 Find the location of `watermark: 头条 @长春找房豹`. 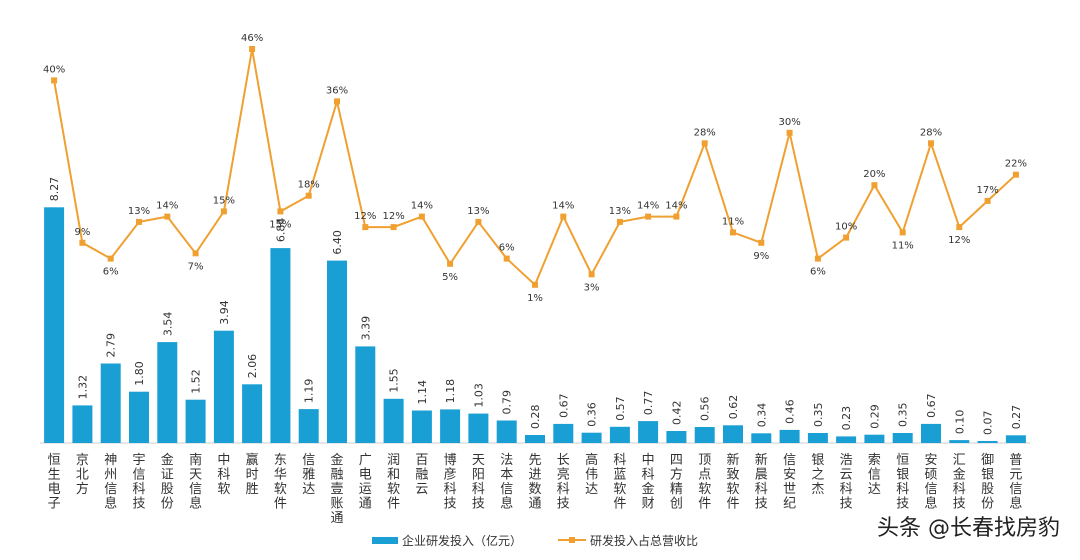

watermark: 头条 @长春找房豹 is located at coordinates (968, 528).